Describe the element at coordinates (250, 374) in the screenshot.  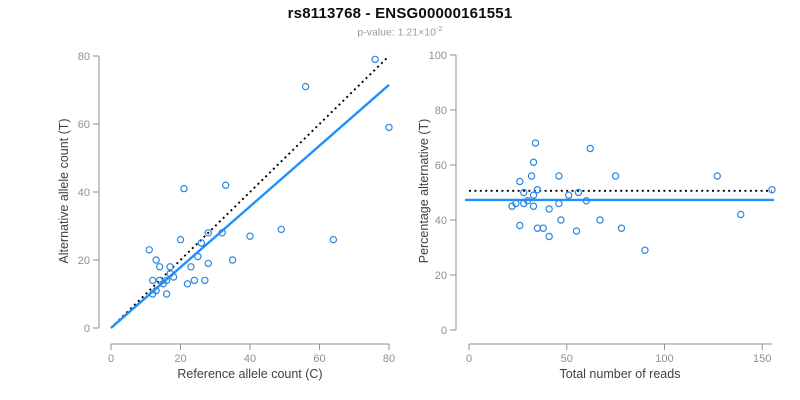
I see `left-x-axis-label: Reference allele count (C)` at that location.